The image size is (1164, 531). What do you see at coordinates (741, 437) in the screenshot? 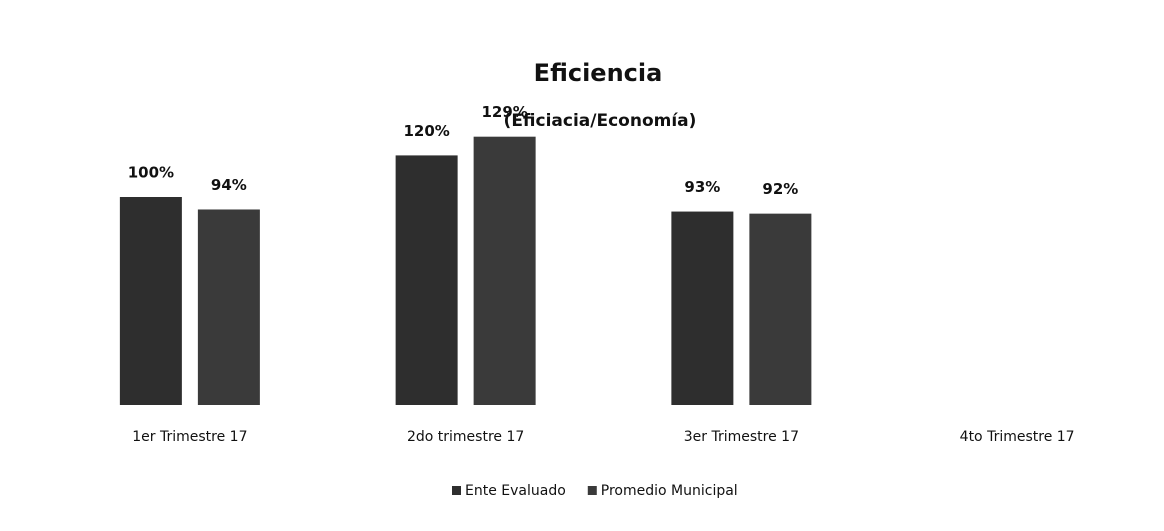
I see `x-tick-label: 3er Trimestre 17` at bounding box center [741, 437].